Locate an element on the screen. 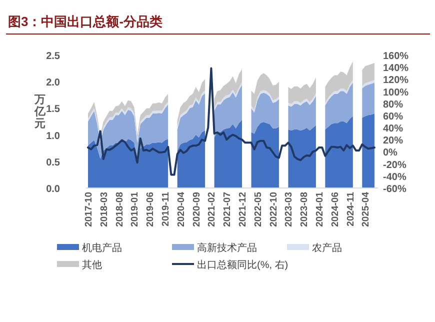 The height and width of the screenshot is (322, 435). x-tick-label: 2021-07 is located at coordinates (228, 209).